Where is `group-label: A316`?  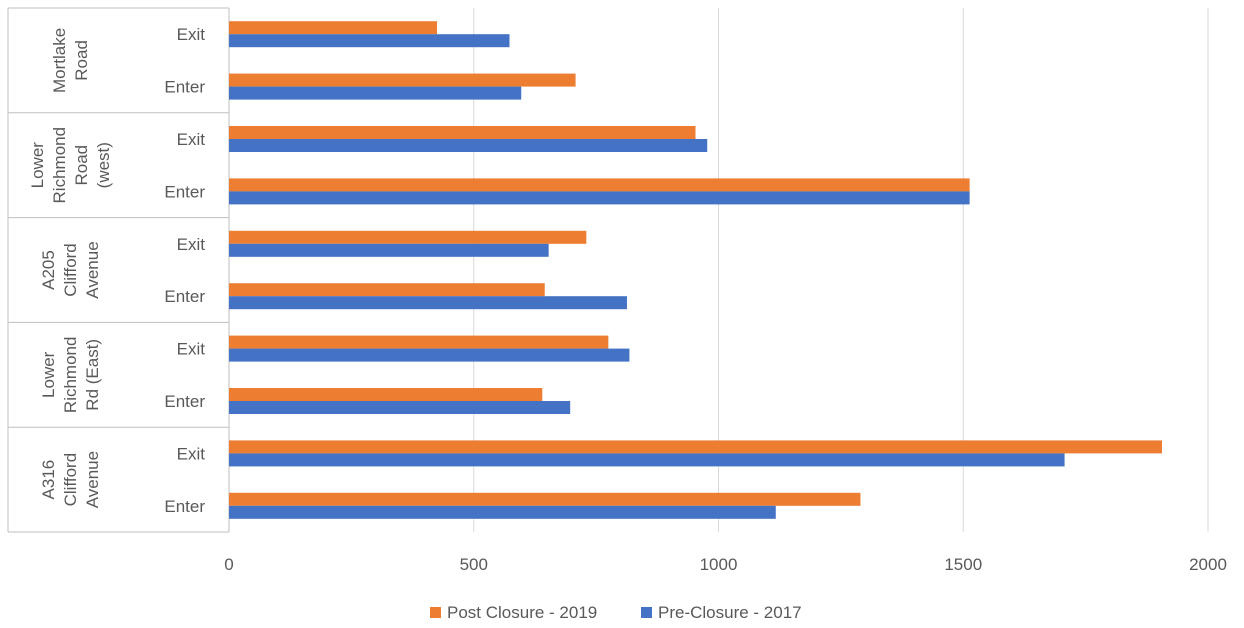 group-label: A316 is located at coordinates (48, 480).